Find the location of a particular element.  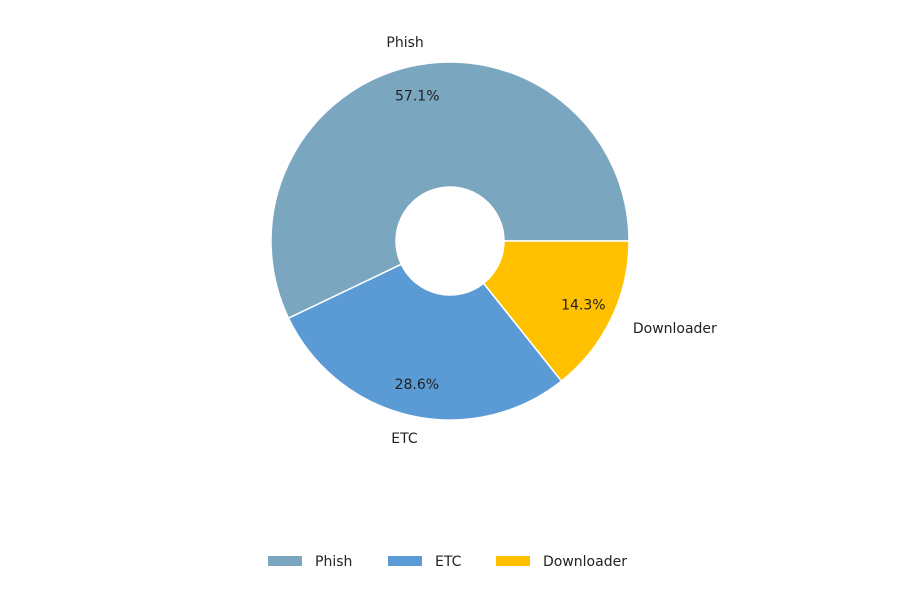

slice-label: Phish is located at coordinates (404, 43).